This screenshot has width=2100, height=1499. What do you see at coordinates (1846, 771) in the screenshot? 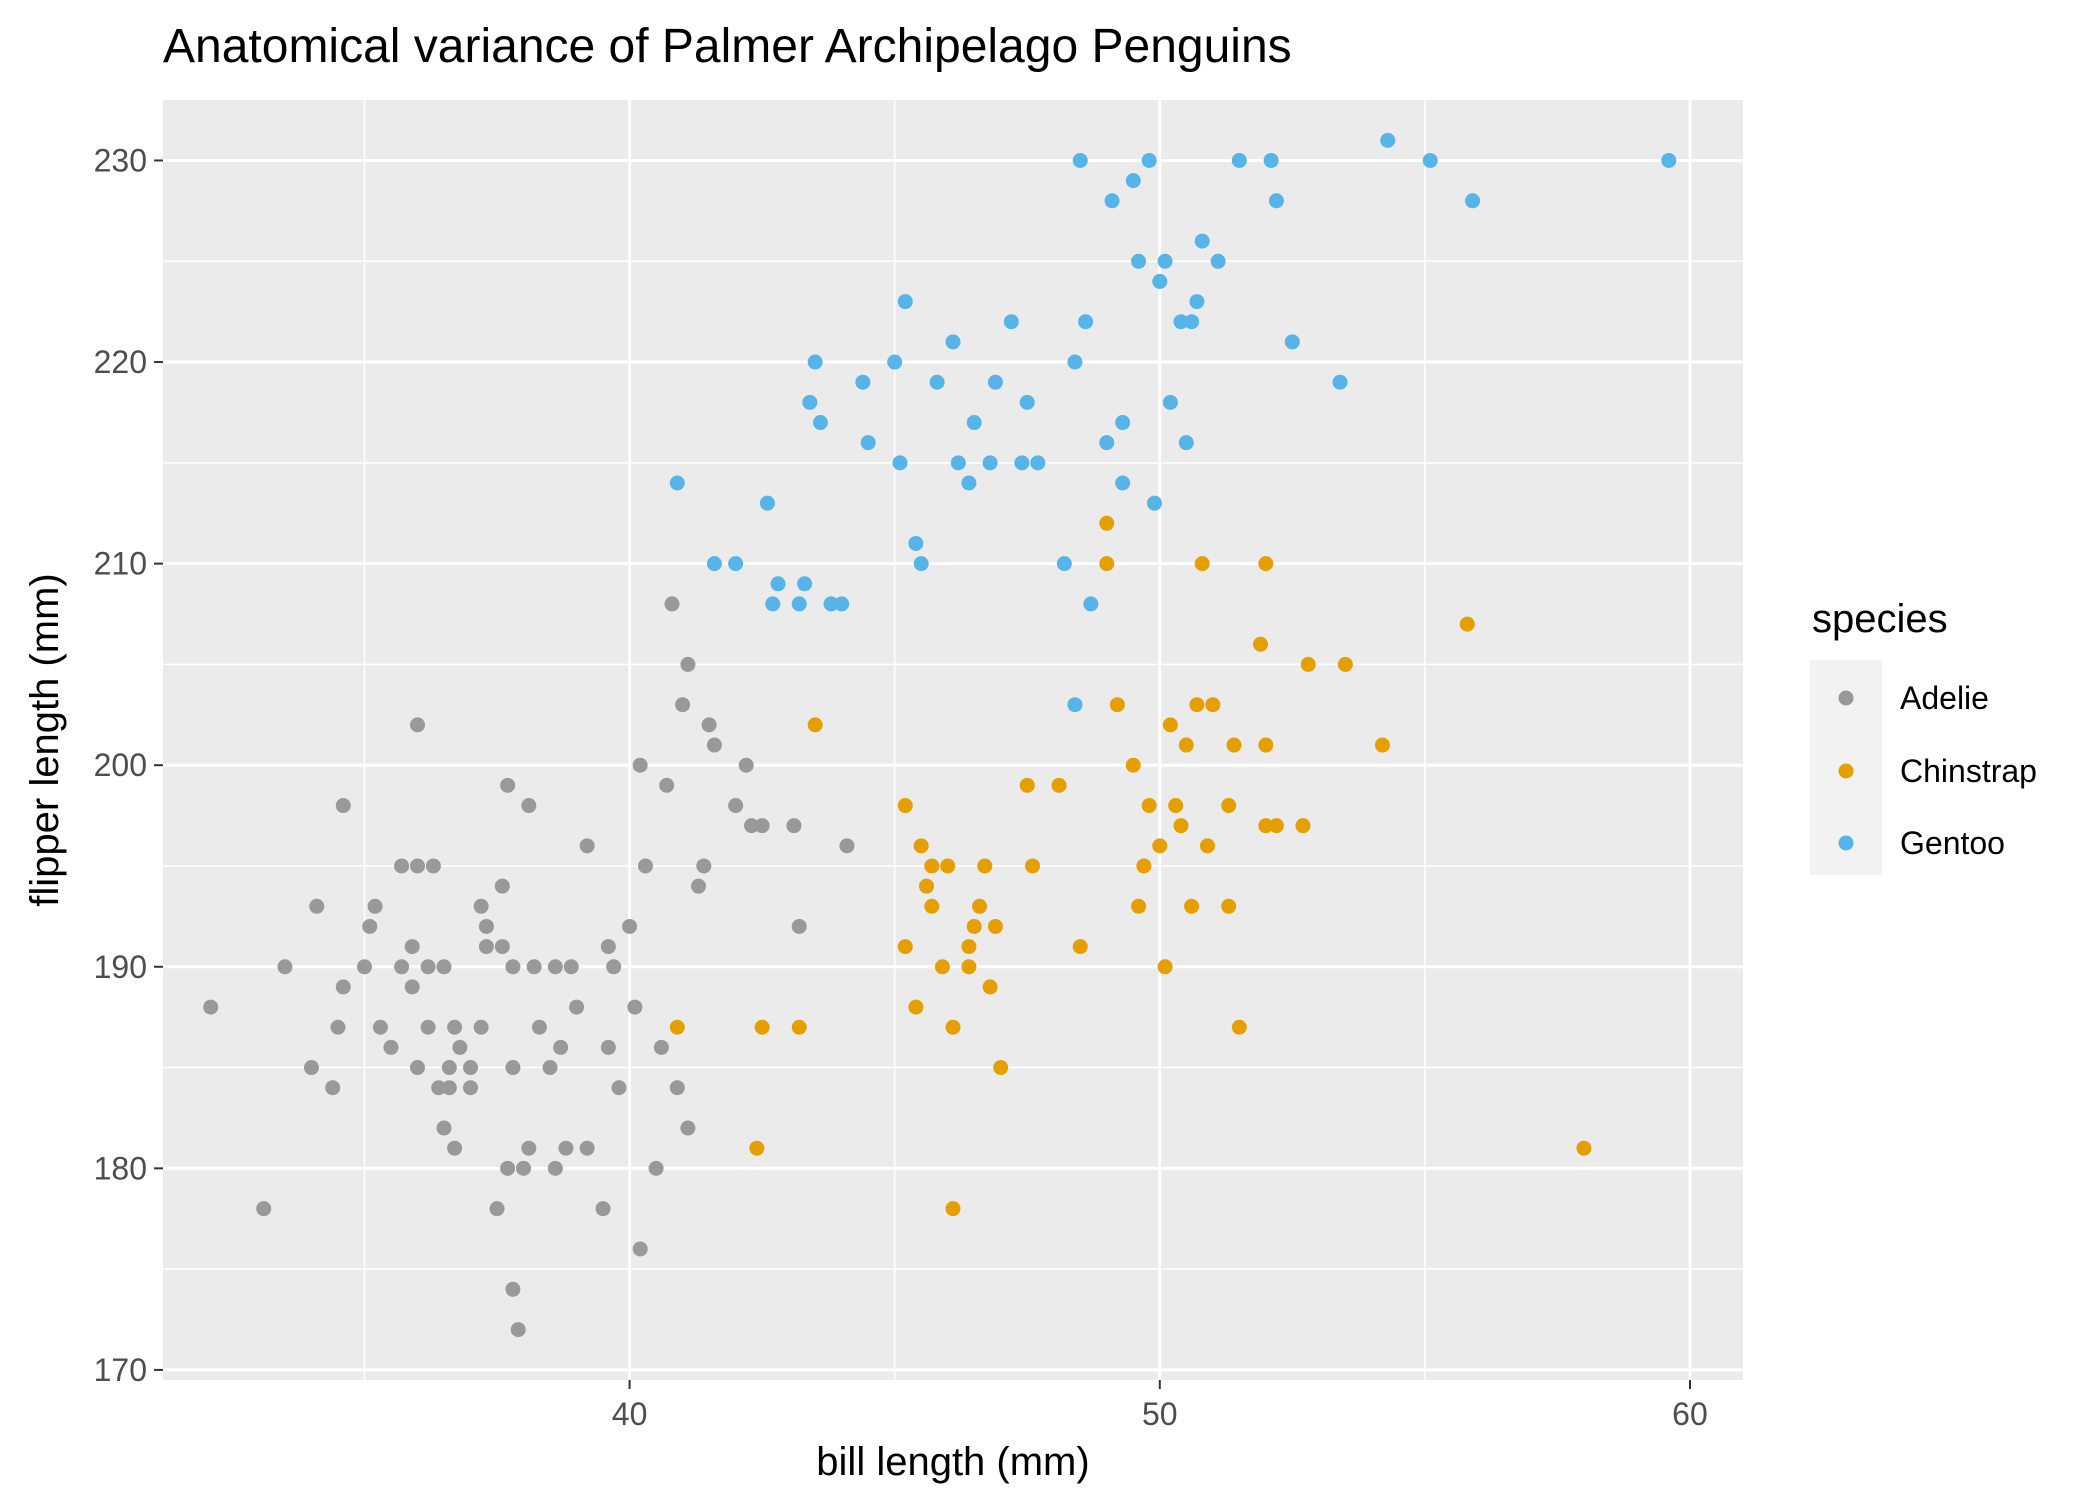
I see `legend-key-chinstrap` at bounding box center [1846, 771].